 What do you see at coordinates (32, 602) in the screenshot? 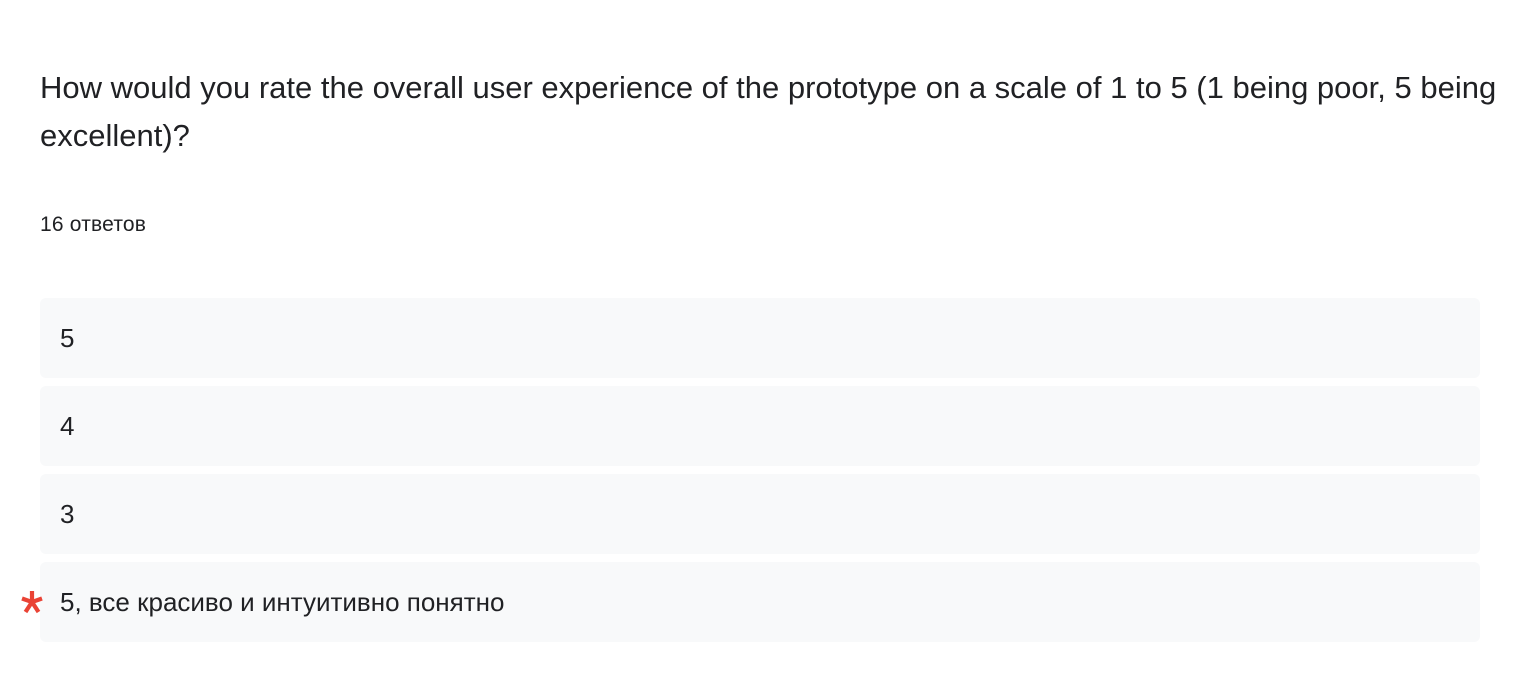
I see `asterisk-icon` at bounding box center [32, 602].